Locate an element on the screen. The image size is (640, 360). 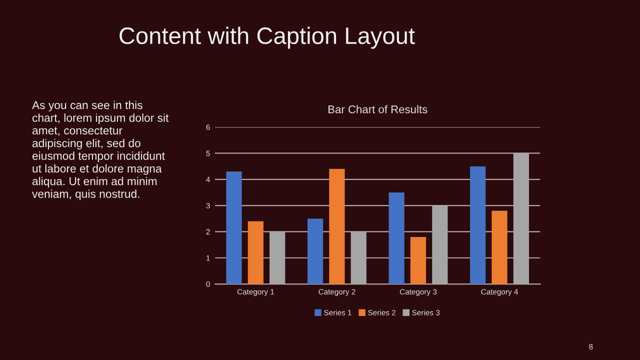
chart-title: Bar Chart of Results is located at coordinates (378, 109).